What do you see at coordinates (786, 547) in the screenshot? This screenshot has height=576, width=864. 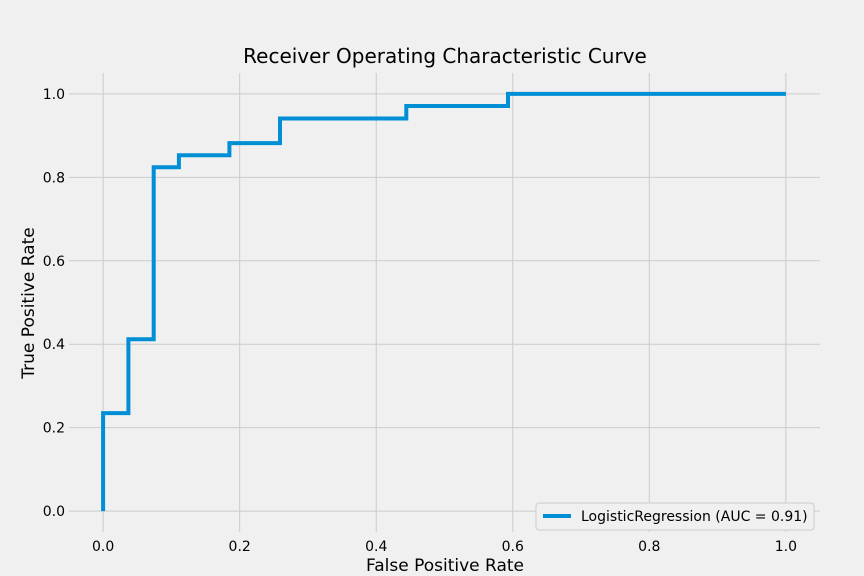 I see `x-tick-label: 1.0` at bounding box center [786, 547].